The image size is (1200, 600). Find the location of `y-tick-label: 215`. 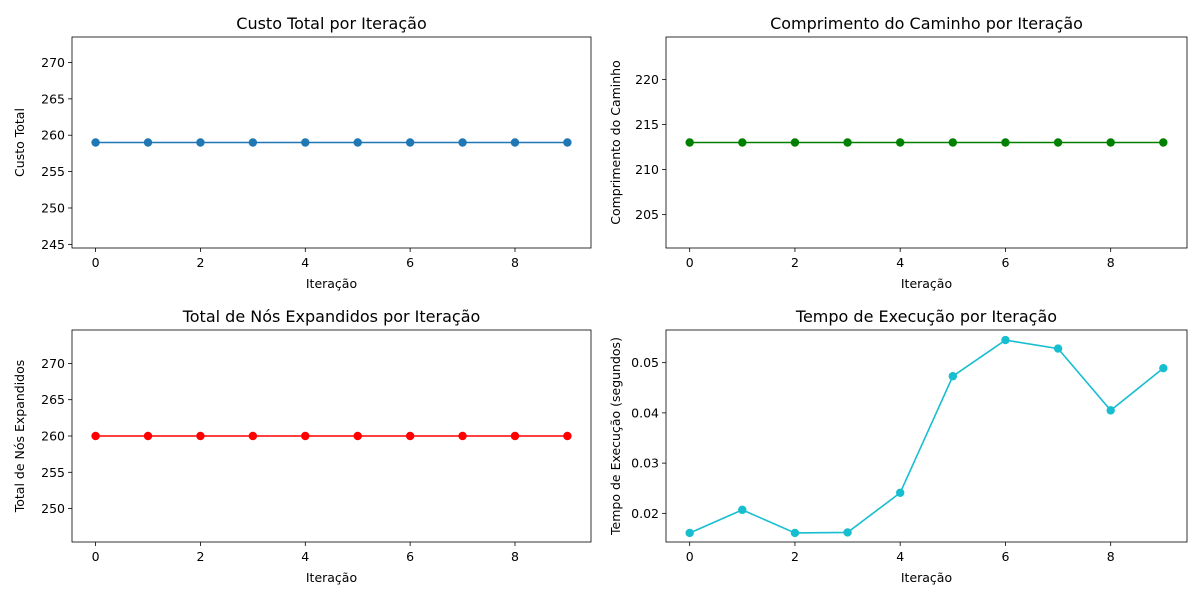

y-tick-label: 215 is located at coordinates (647, 124).